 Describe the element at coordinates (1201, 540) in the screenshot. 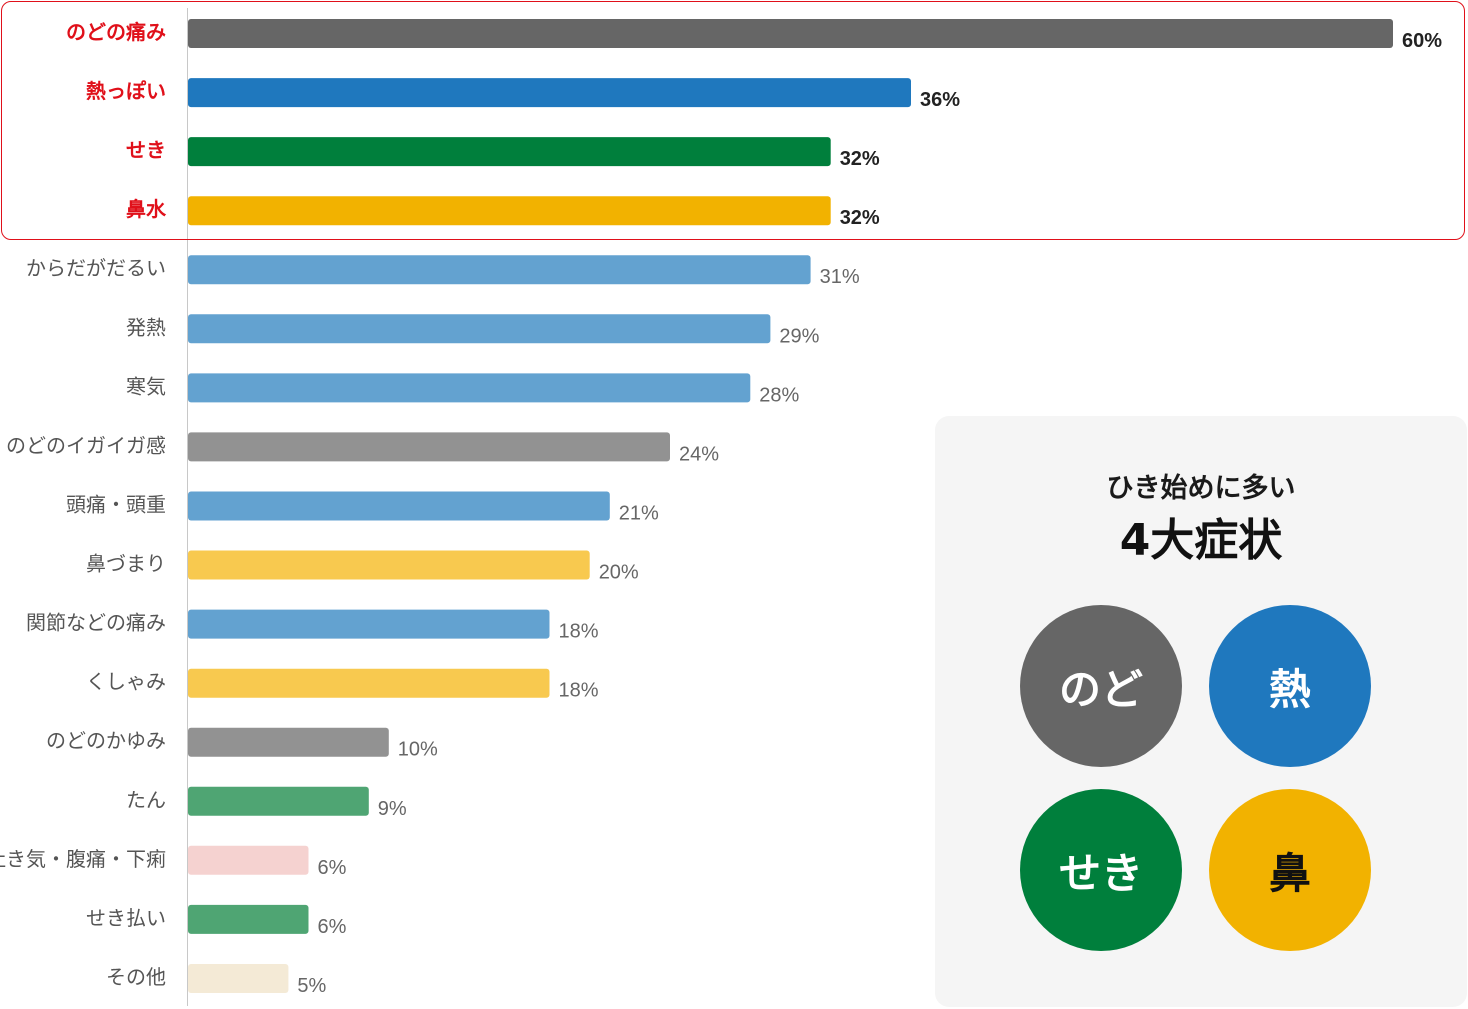

I see `panel-title: 4大症状` at that location.